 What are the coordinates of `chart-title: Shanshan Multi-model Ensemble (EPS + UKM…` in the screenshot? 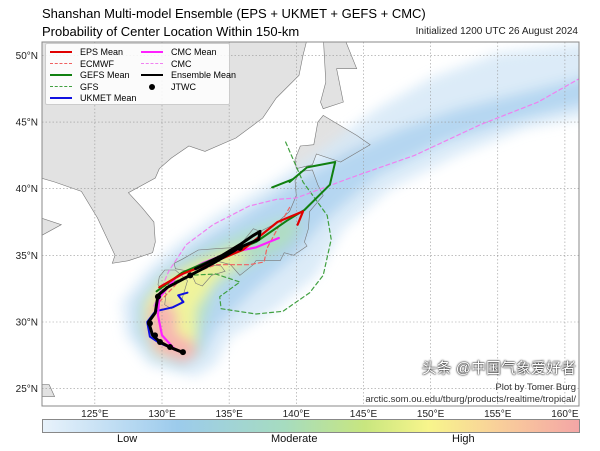 It's located at (234, 13).